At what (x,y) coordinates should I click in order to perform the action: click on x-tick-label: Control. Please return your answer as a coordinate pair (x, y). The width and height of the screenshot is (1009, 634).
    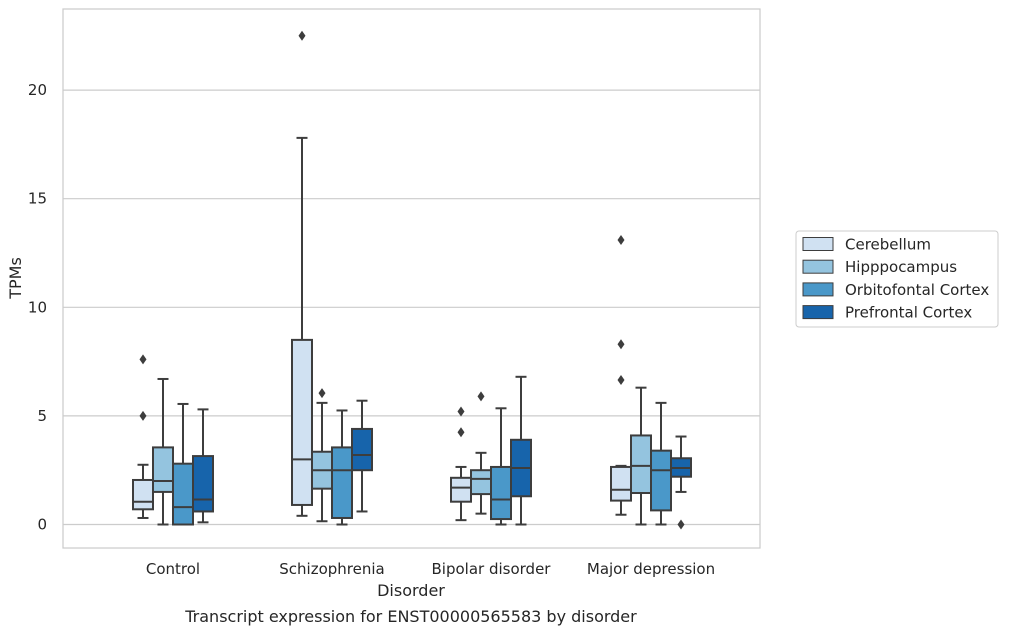
    Looking at the image, I should click on (173, 569).